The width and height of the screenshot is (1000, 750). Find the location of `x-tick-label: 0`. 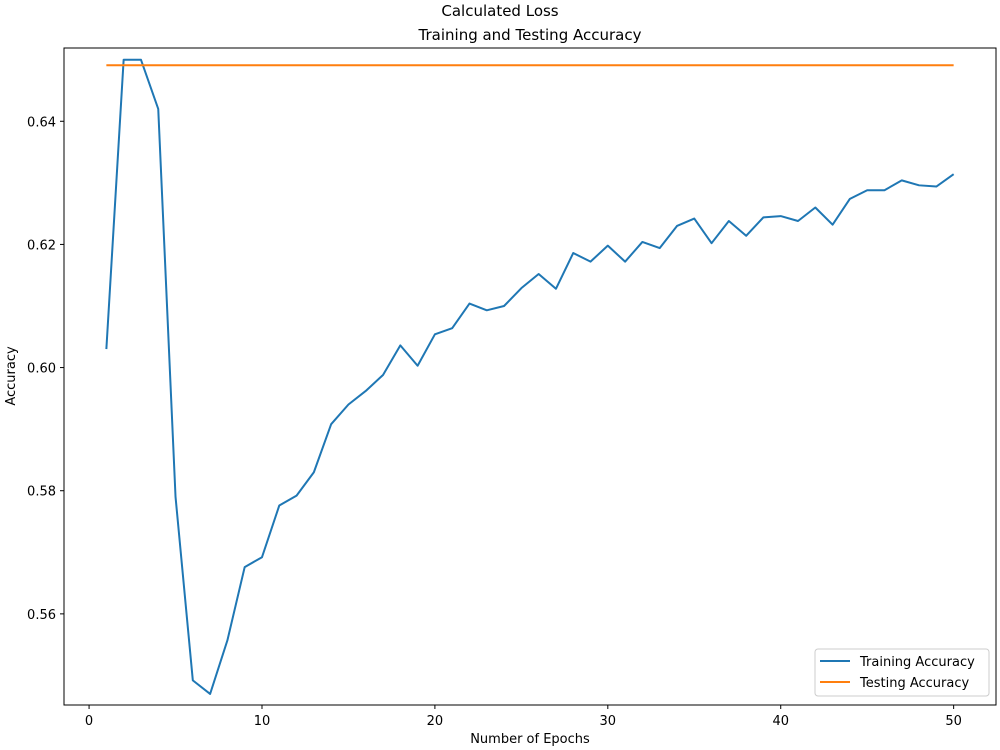

x-tick-label: 0 is located at coordinates (89, 721).